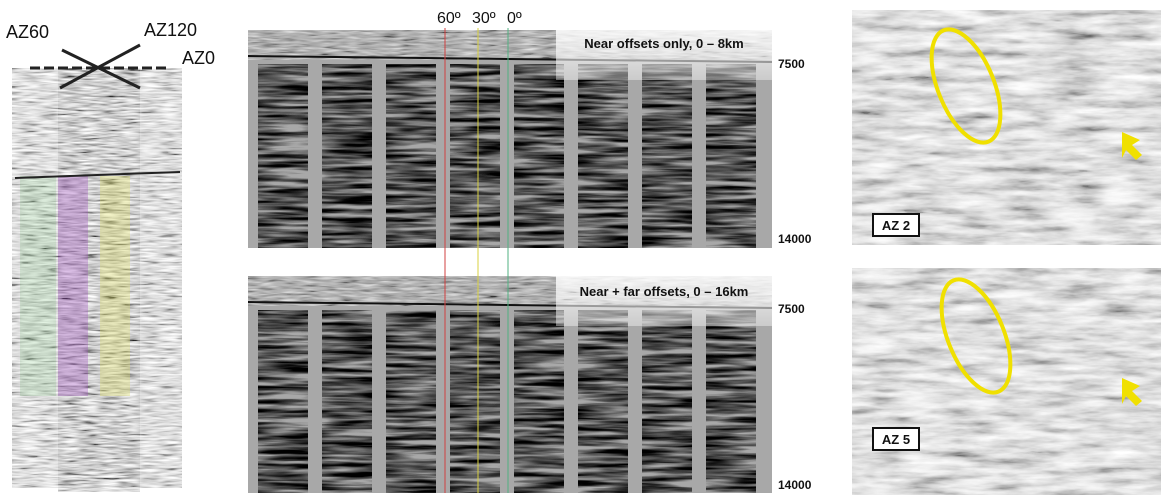  Describe the element at coordinates (97, 175) in the screenshot. I see `horizon` at that location.